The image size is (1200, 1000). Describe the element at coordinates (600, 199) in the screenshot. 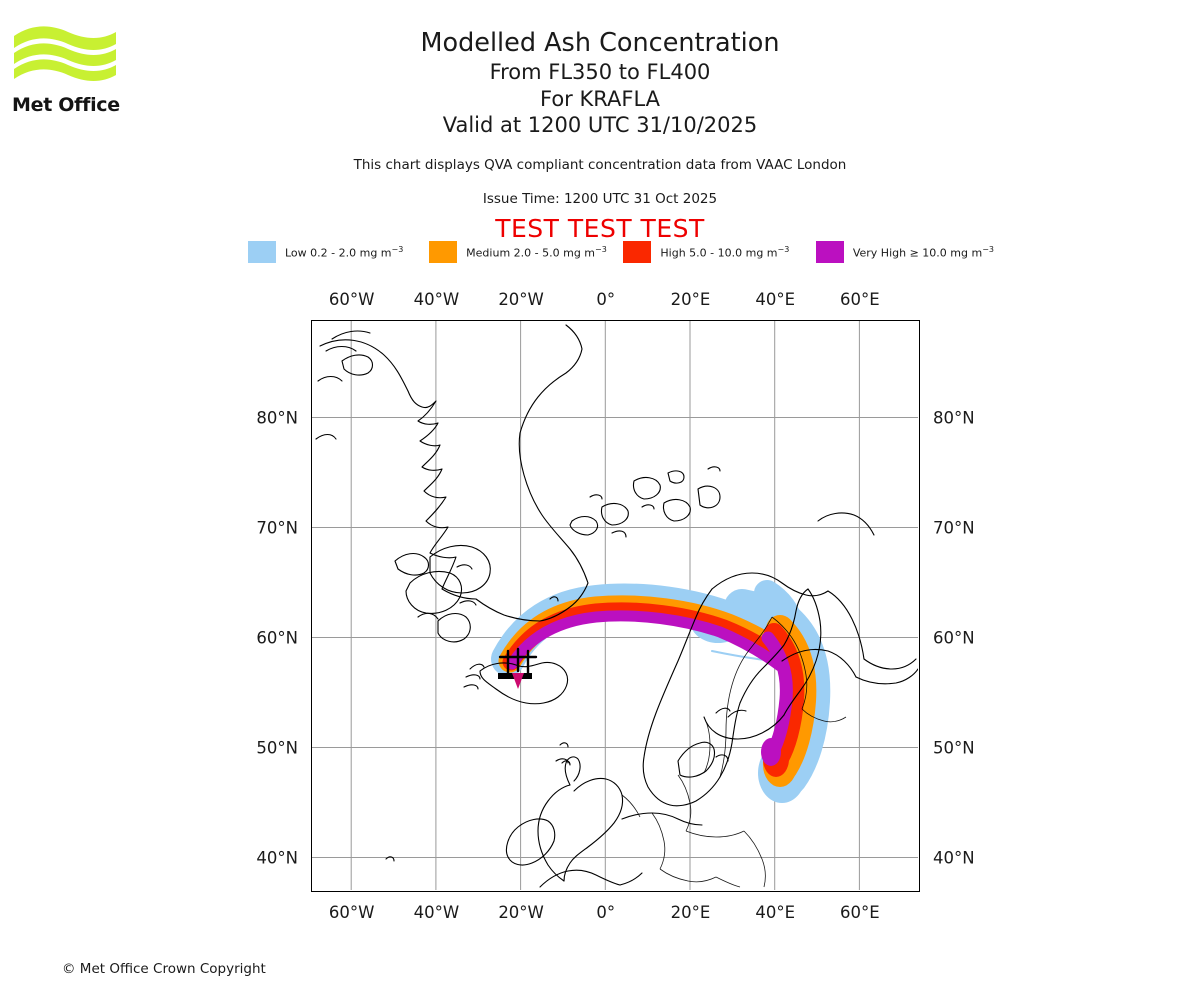

I see `issue-time-text: Issue Time: 1200 UTC 31 Oct 2025` at that location.